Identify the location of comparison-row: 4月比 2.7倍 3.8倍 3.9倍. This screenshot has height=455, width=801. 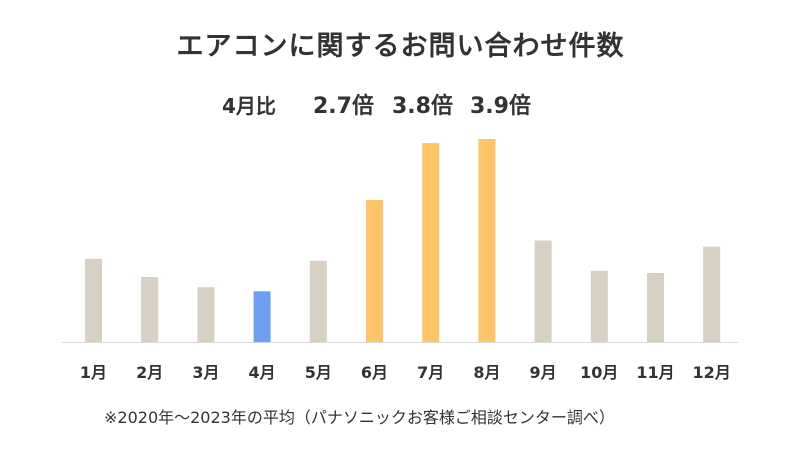
(400, 108).